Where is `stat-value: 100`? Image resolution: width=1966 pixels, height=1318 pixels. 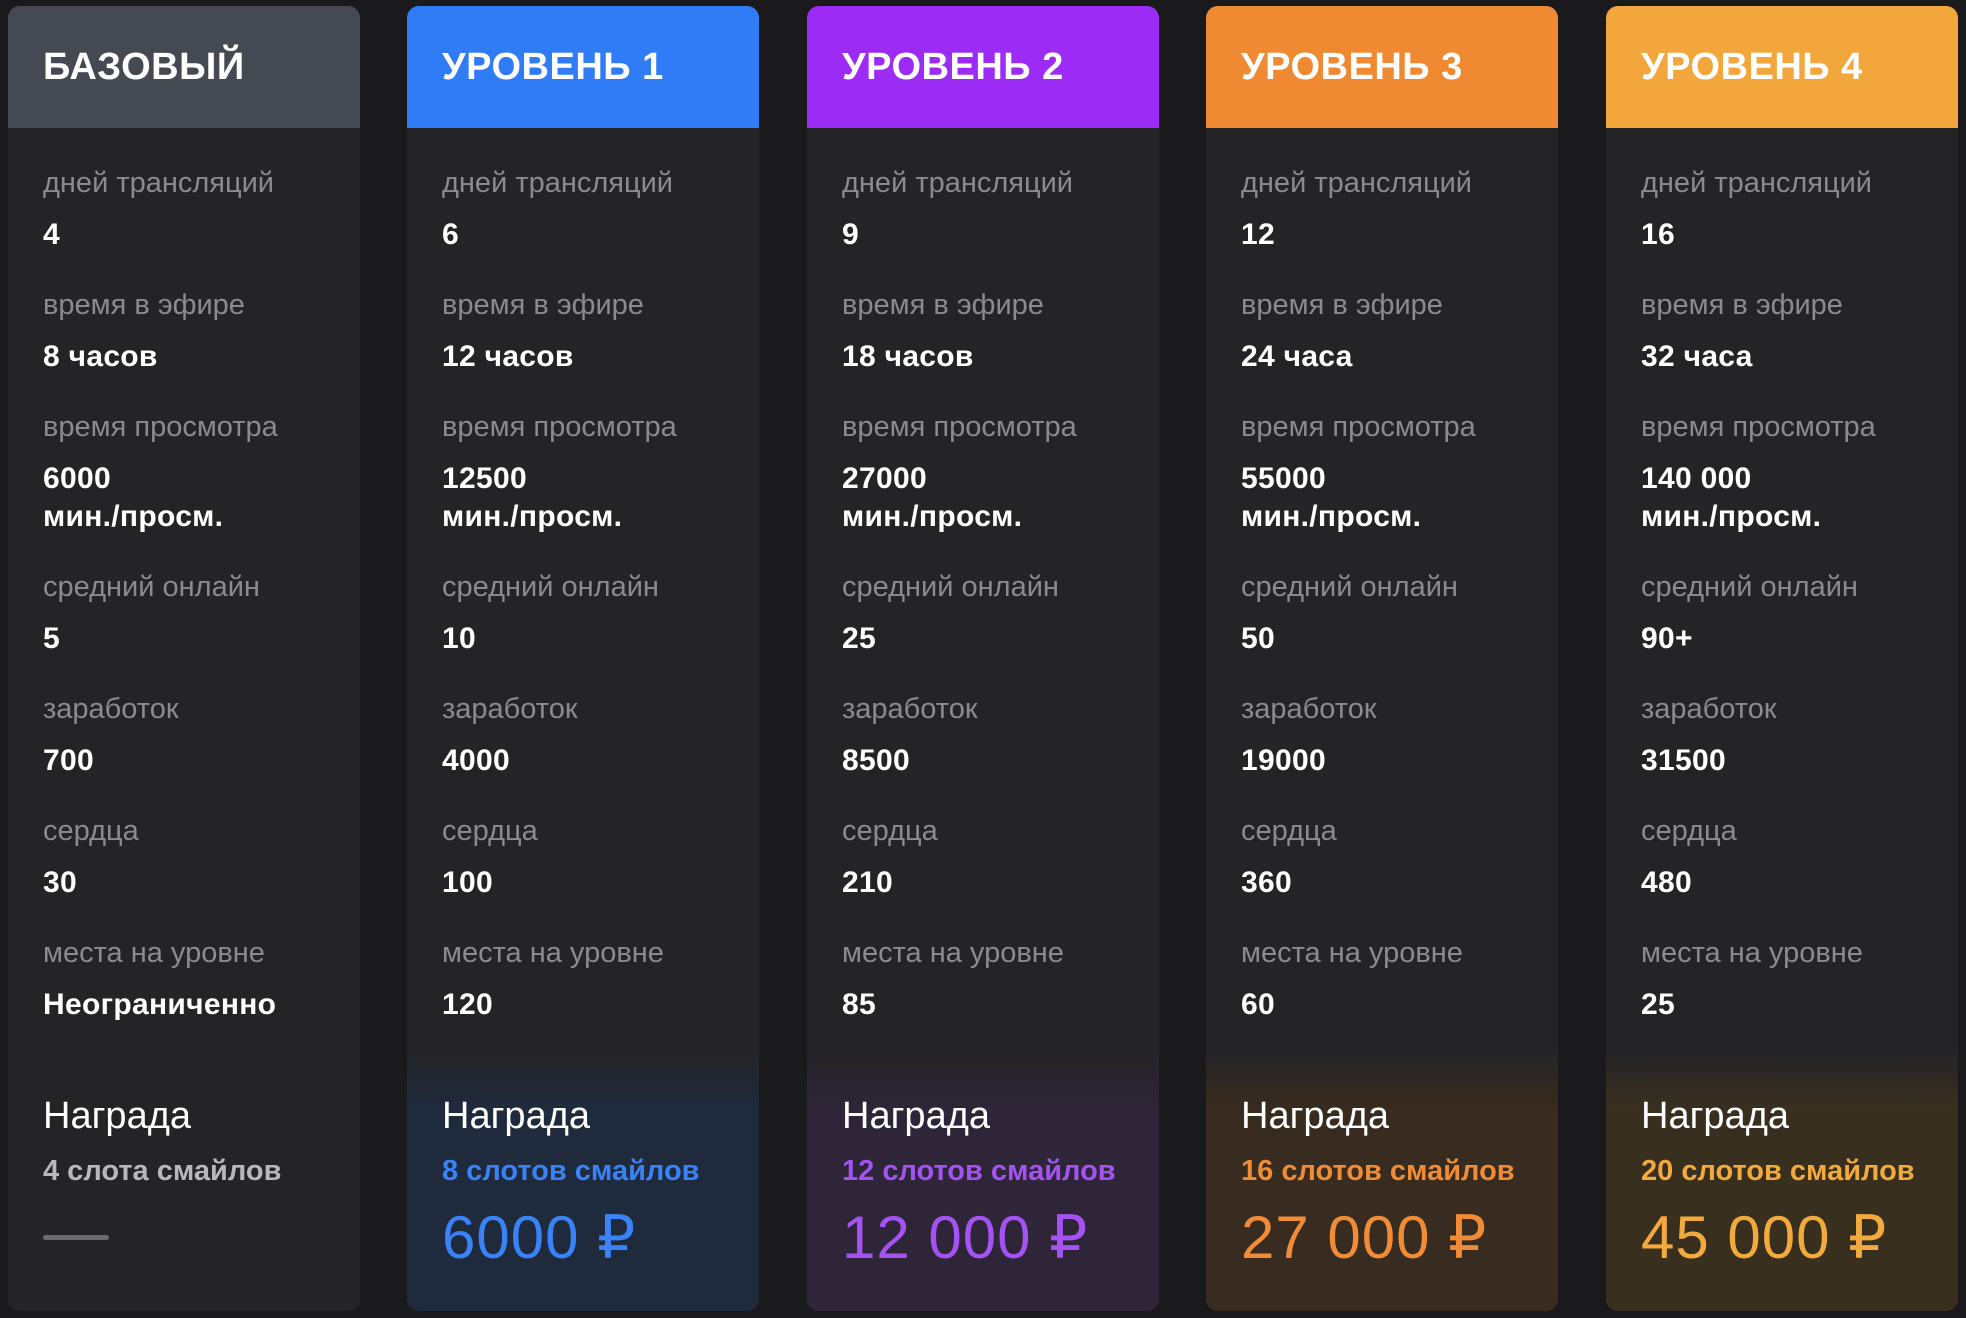 stat-value: 100 is located at coordinates (467, 882).